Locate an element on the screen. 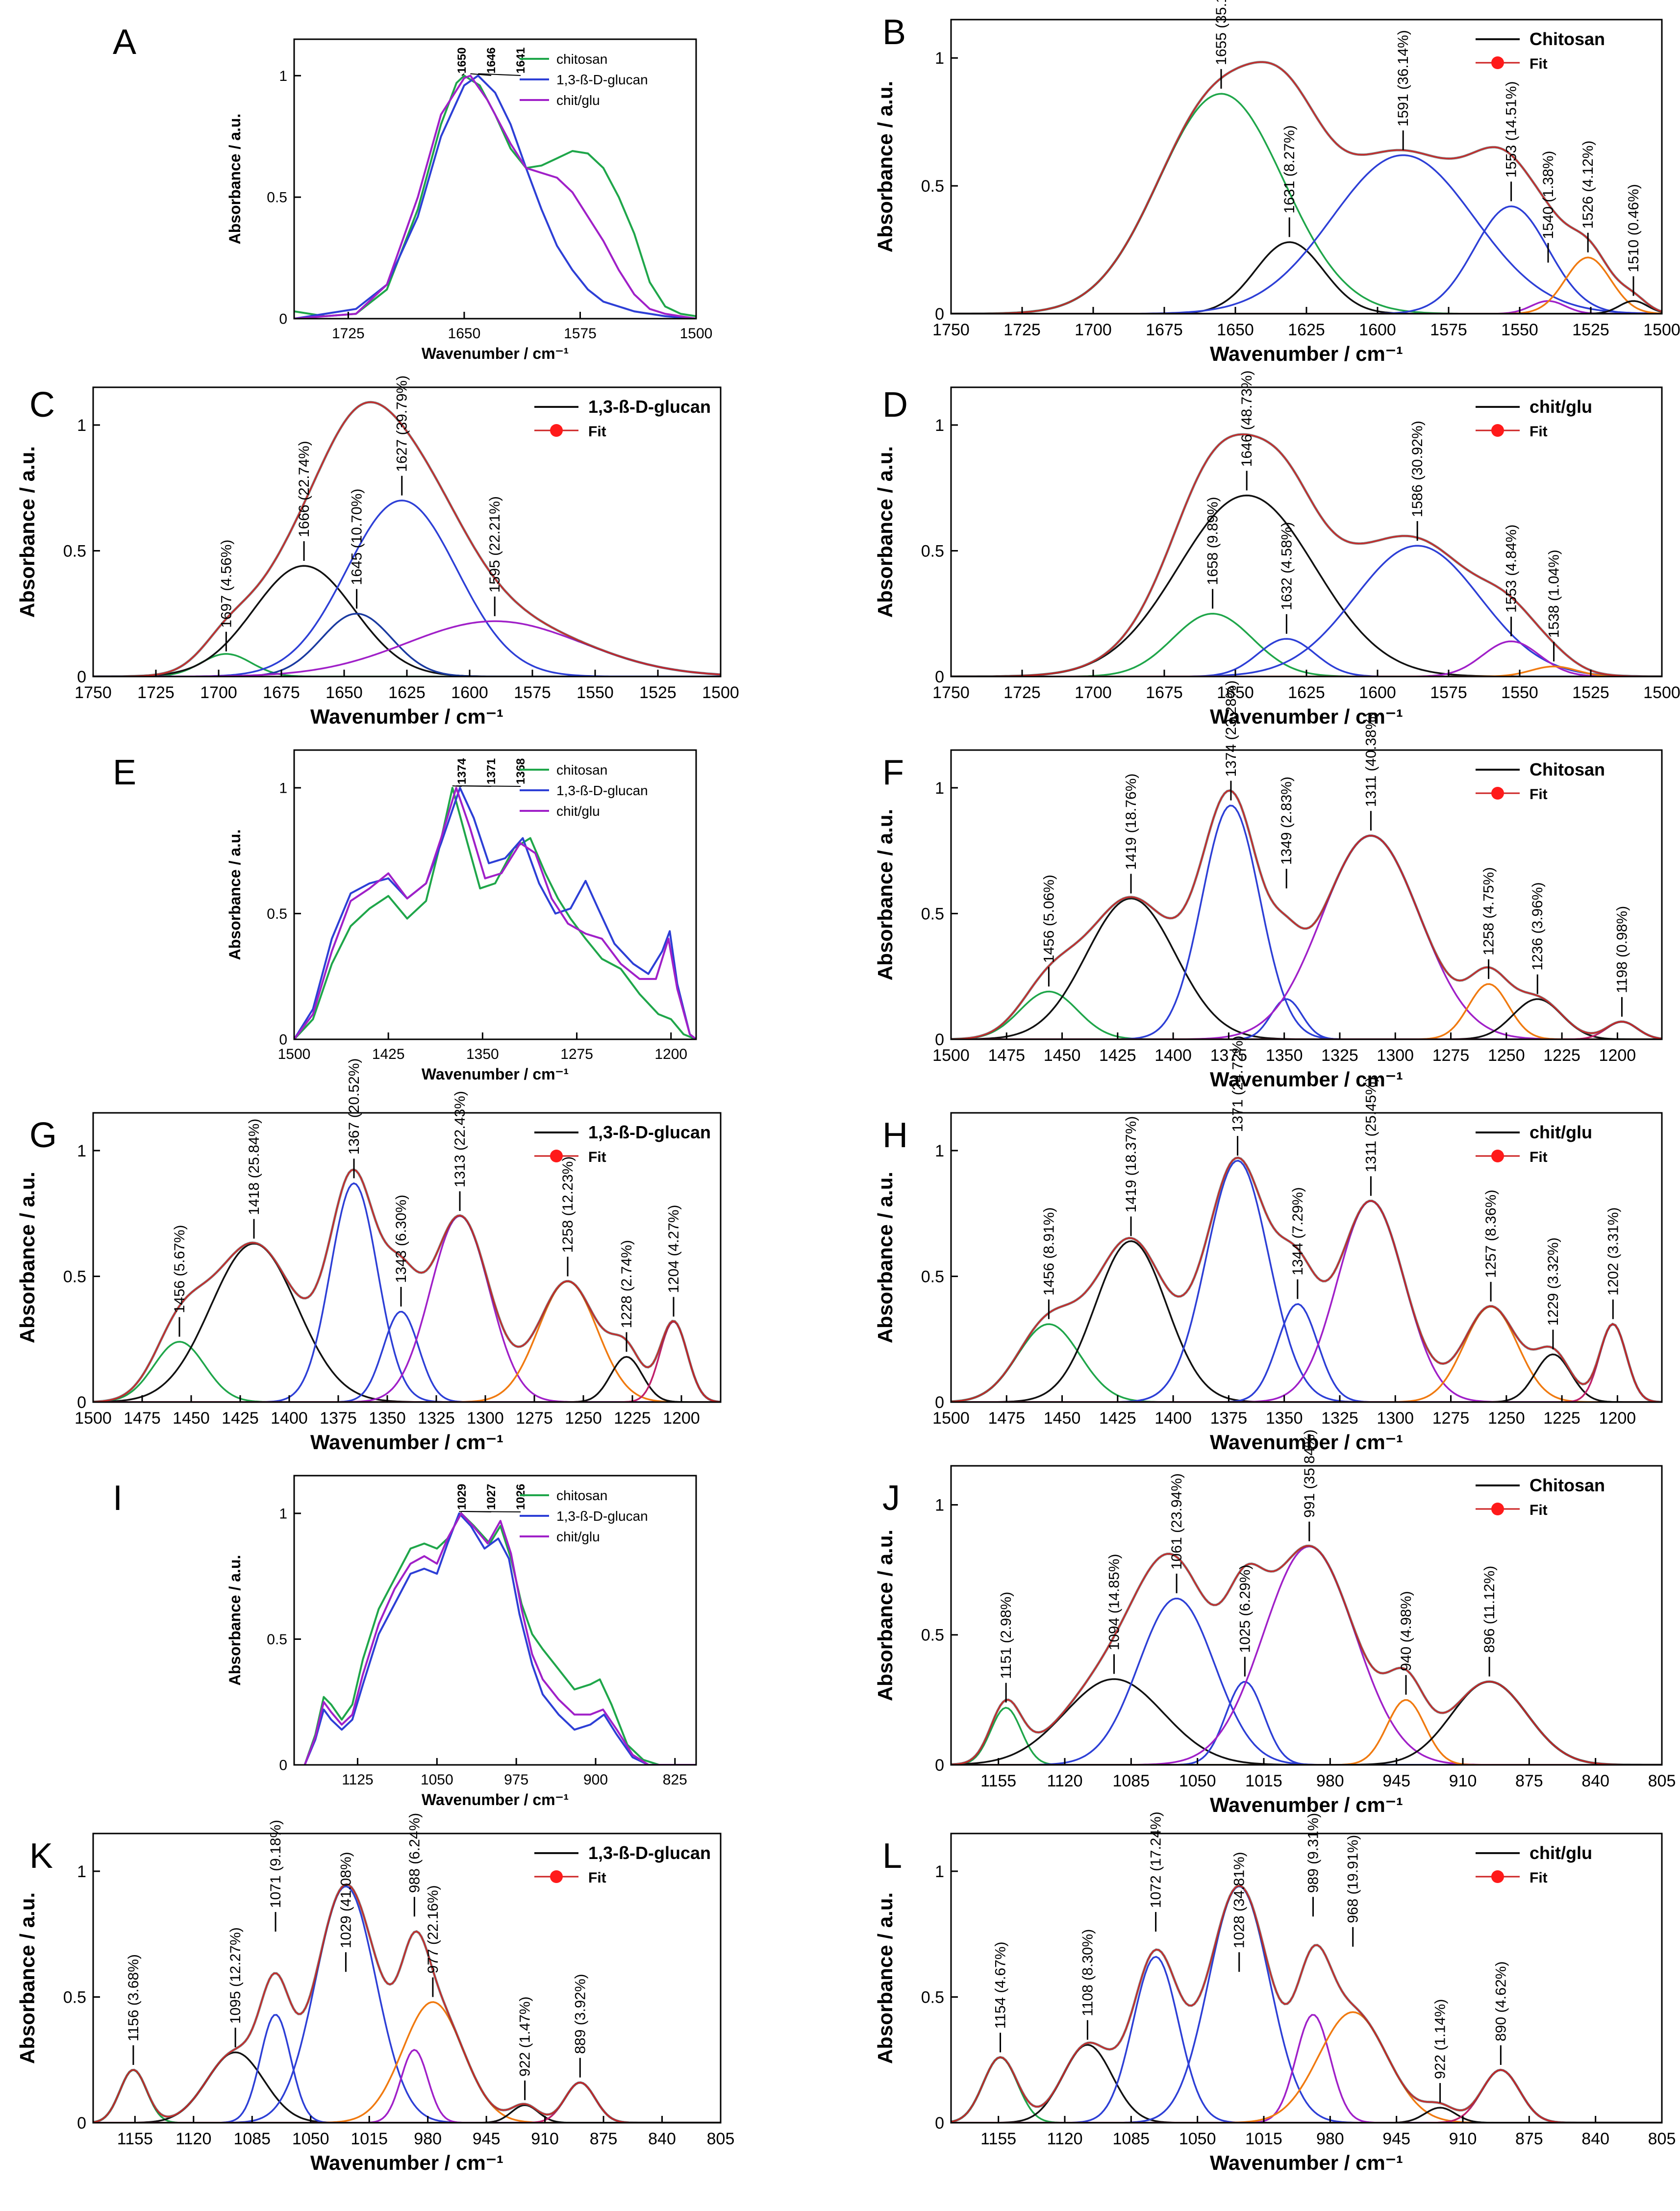 This screenshot has width=1680, height=2211. x-tick-label: 900 is located at coordinates (595, 1780).